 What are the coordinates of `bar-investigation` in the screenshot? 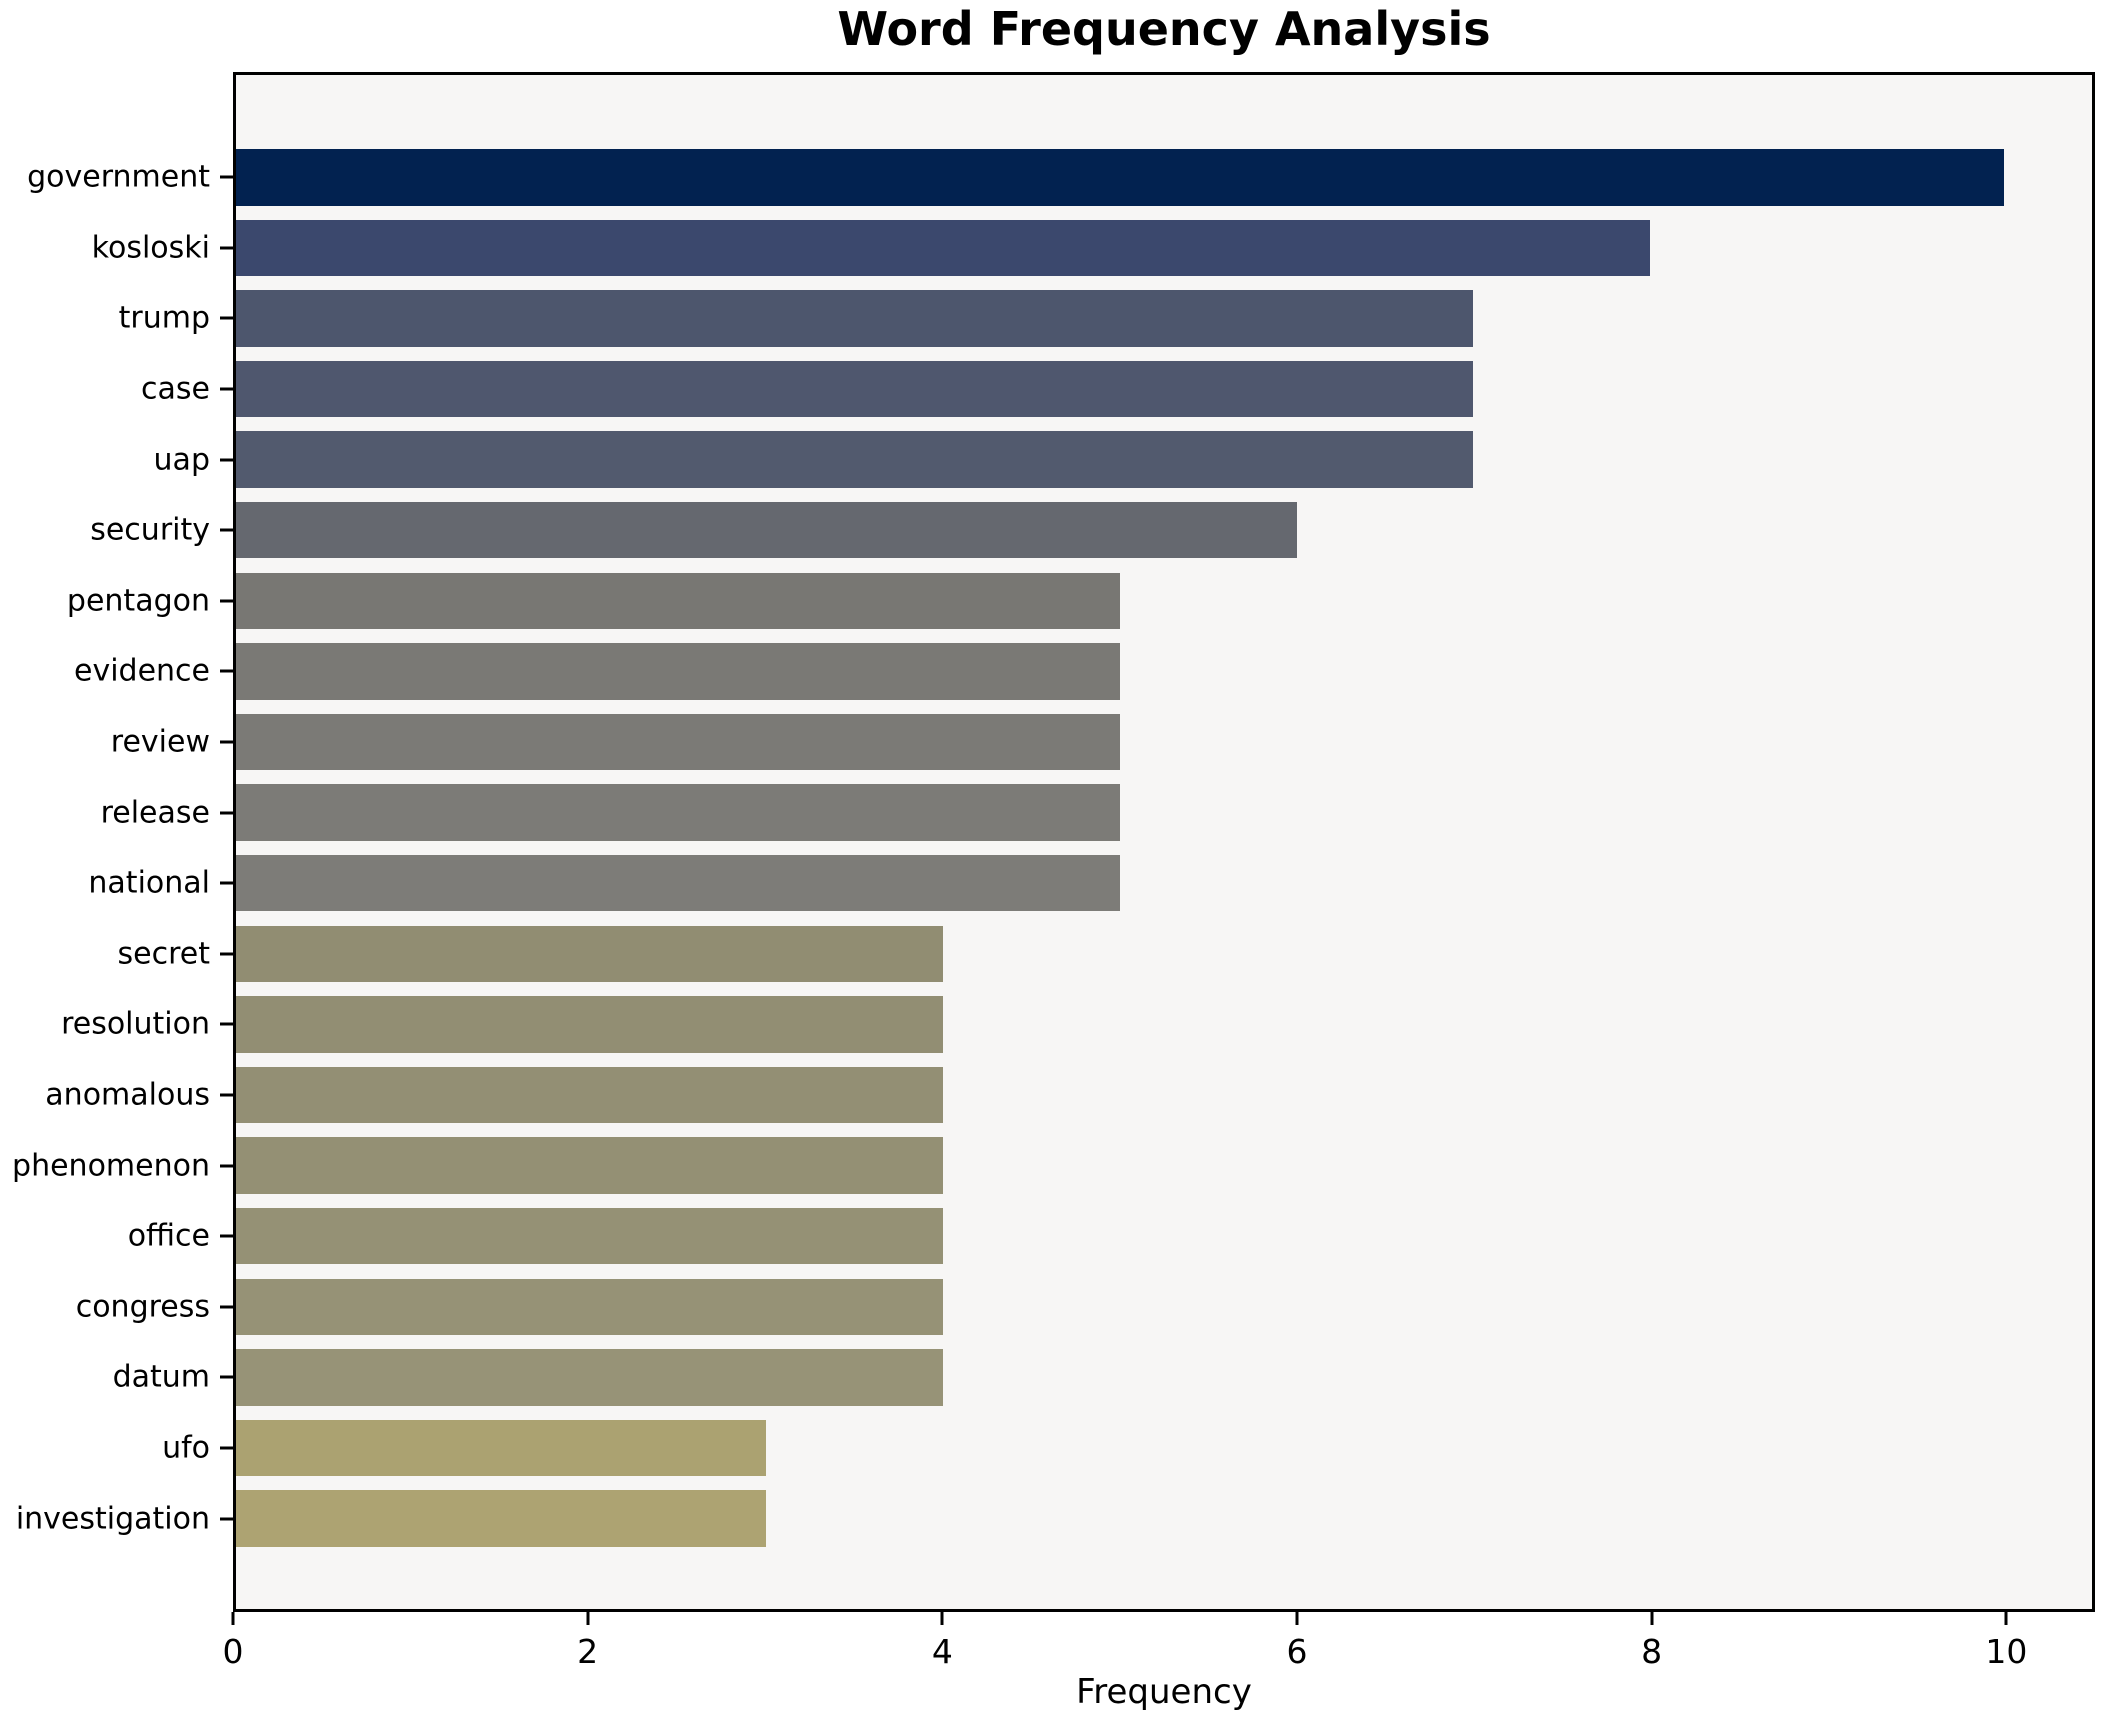 It's located at (501, 1518).